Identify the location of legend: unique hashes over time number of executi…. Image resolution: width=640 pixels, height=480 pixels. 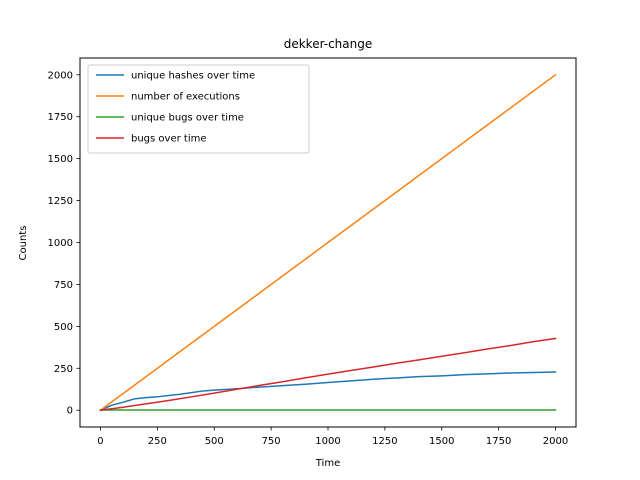
(198, 109).